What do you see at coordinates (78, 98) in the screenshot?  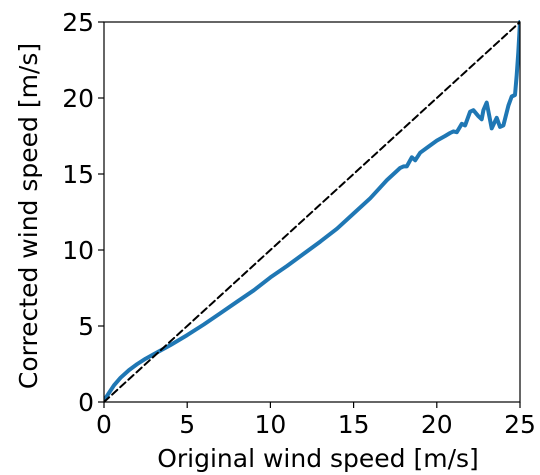 I see `y-tick-label: 20` at bounding box center [78, 98].